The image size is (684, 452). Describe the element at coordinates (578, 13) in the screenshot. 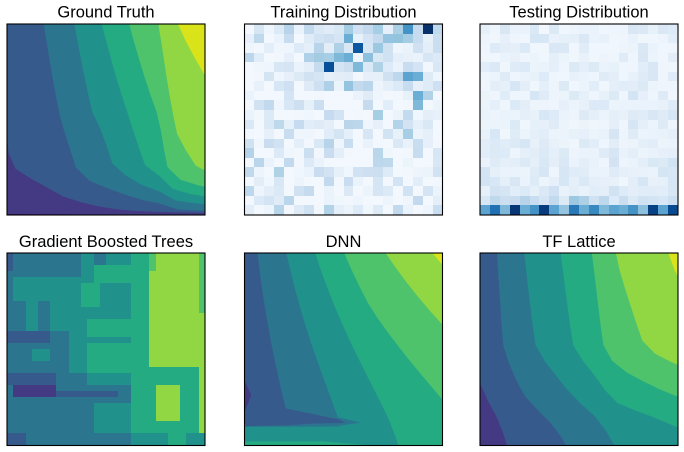

I see `svg-text: Testing Distribution` at that location.